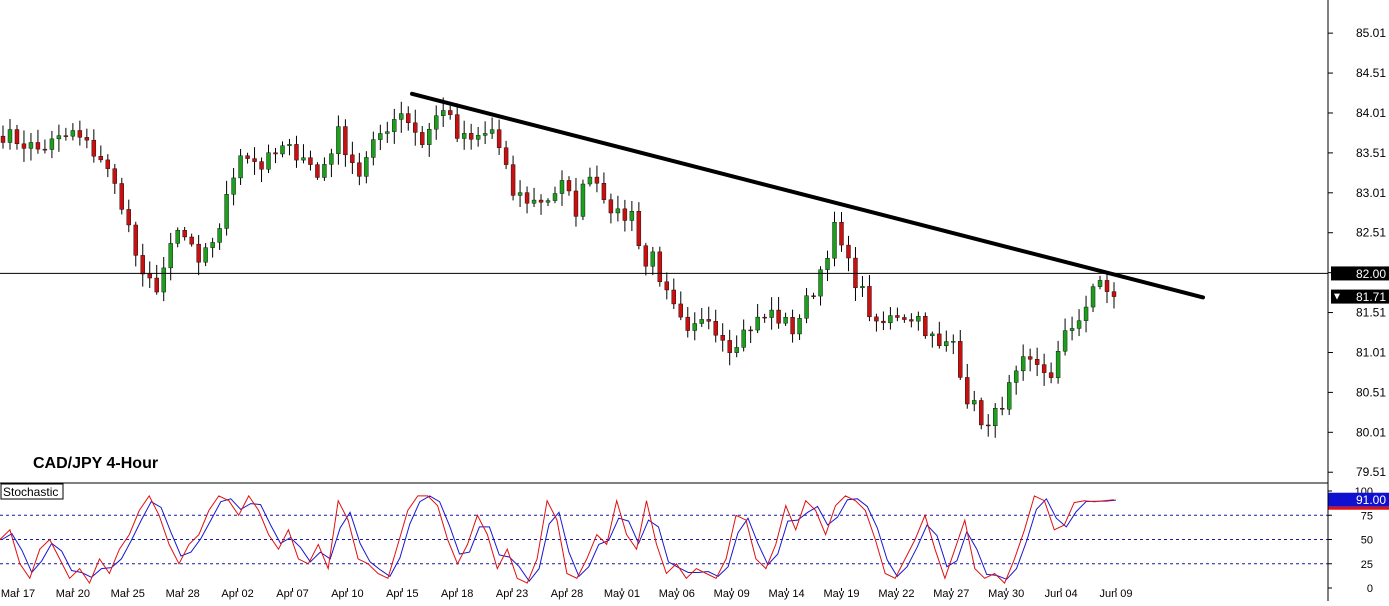 This screenshot has height=606, width=1389. Describe the element at coordinates (1370, 589) in the screenshot. I see `stoch-tick-label: 0` at that location.